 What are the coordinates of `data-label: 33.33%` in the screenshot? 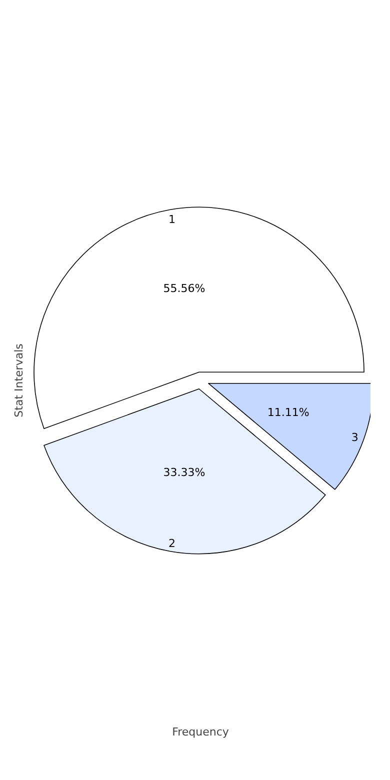 It's located at (184, 473).